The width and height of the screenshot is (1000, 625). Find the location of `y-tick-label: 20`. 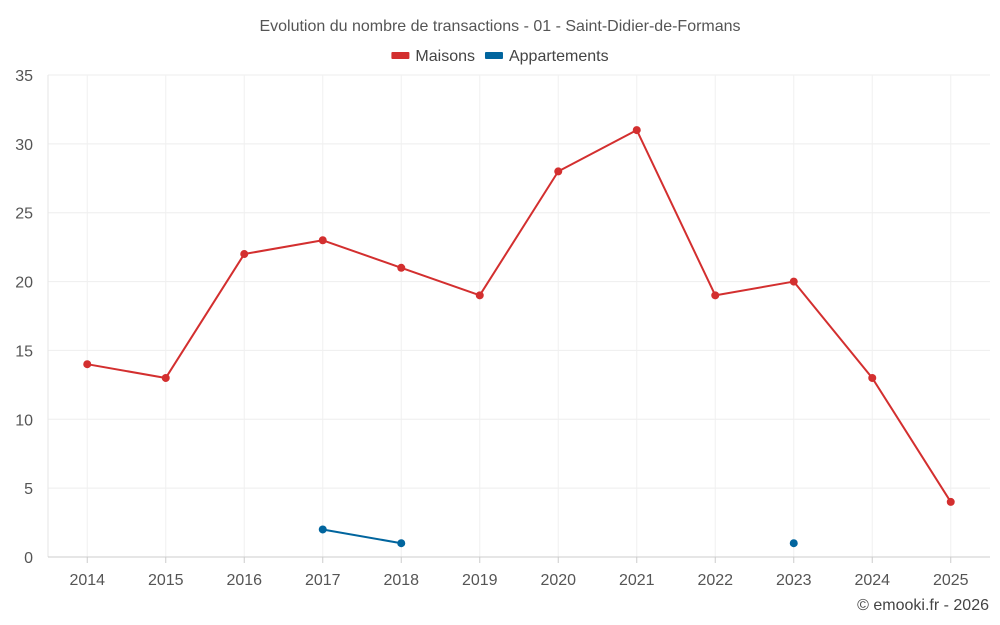

y-tick-label: 20 is located at coordinates (24, 283).